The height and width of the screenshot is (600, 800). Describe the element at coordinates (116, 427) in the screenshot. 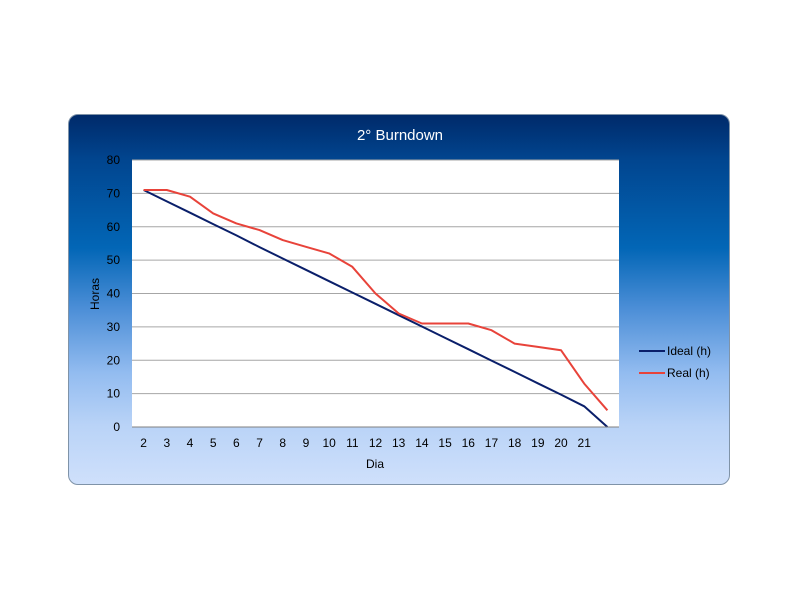

I see `y-tick-label: 0` at that location.